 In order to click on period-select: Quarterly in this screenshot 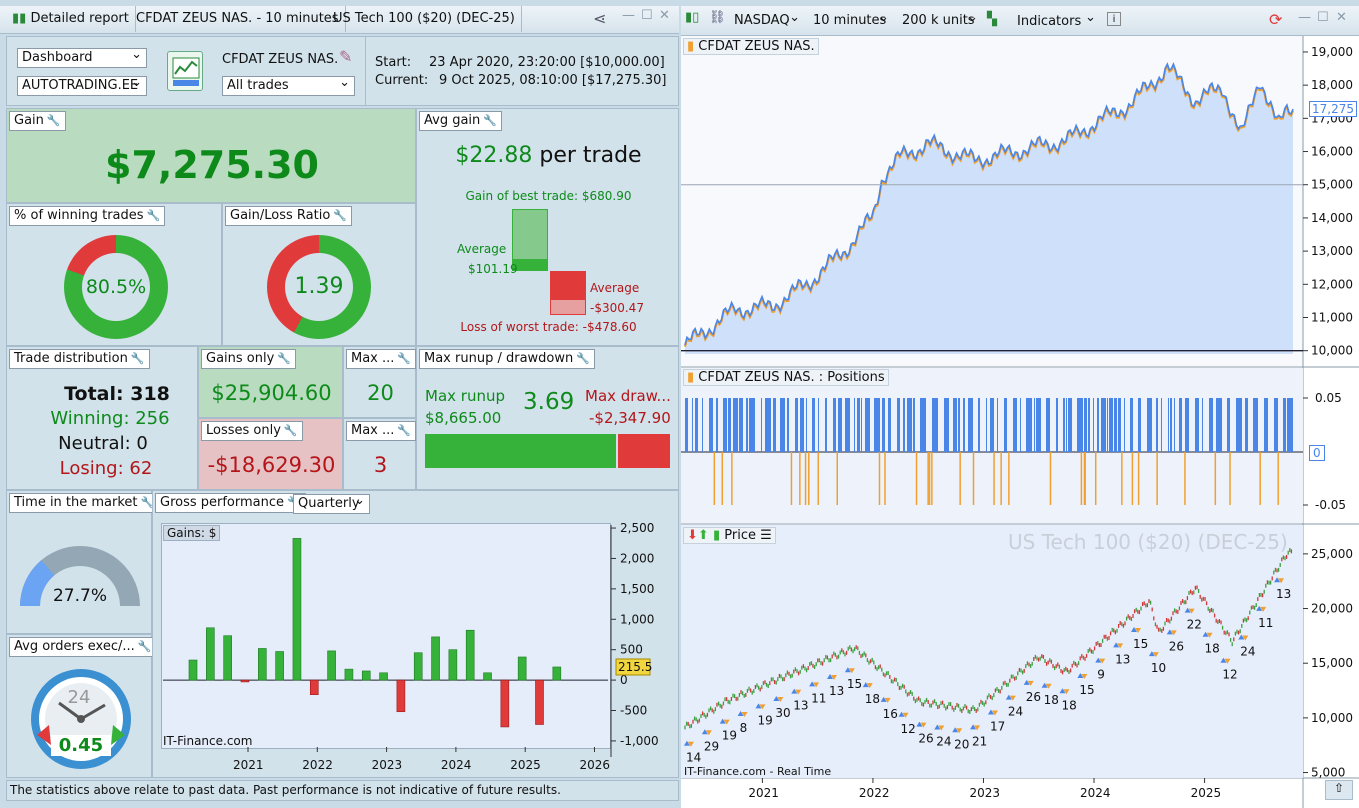, I will do `click(331, 504)`.